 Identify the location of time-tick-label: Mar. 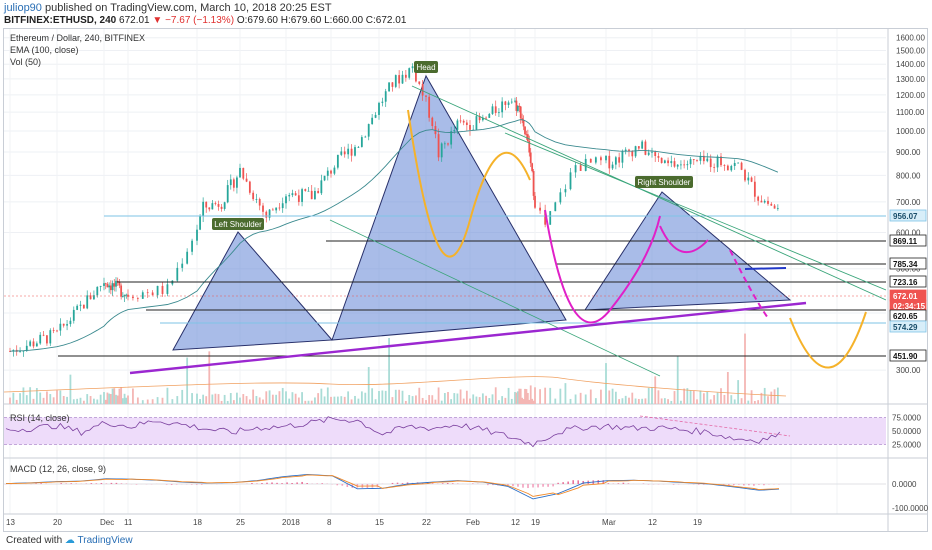
(609, 522).